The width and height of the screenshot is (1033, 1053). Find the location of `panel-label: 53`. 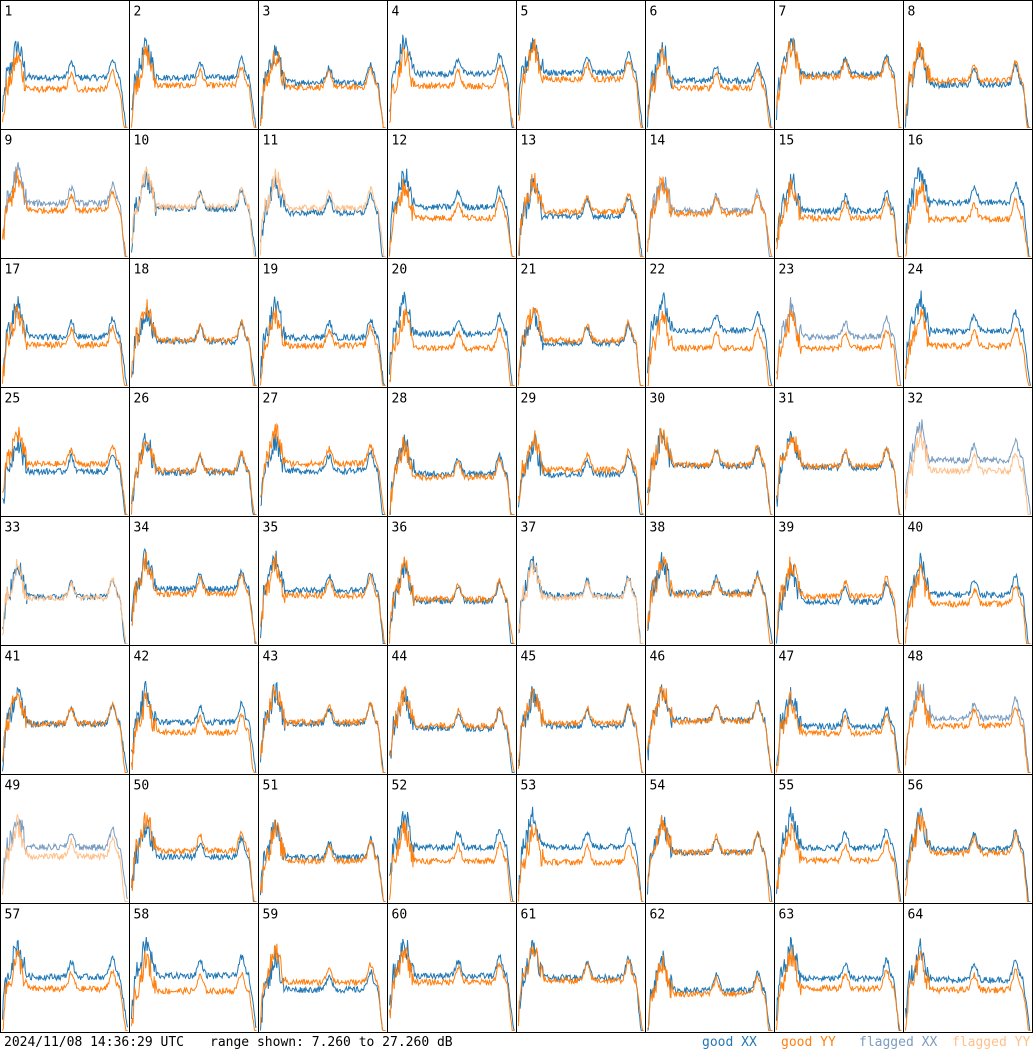

panel-label: 53 is located at coordinates (529, 786).